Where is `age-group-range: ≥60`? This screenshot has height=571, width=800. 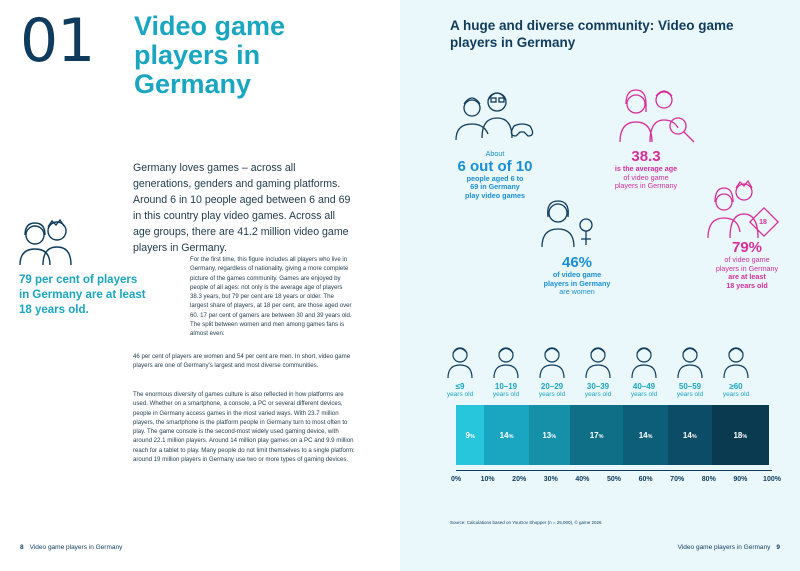 age-group-range: ≥60 is located at coordinates (736, 386).